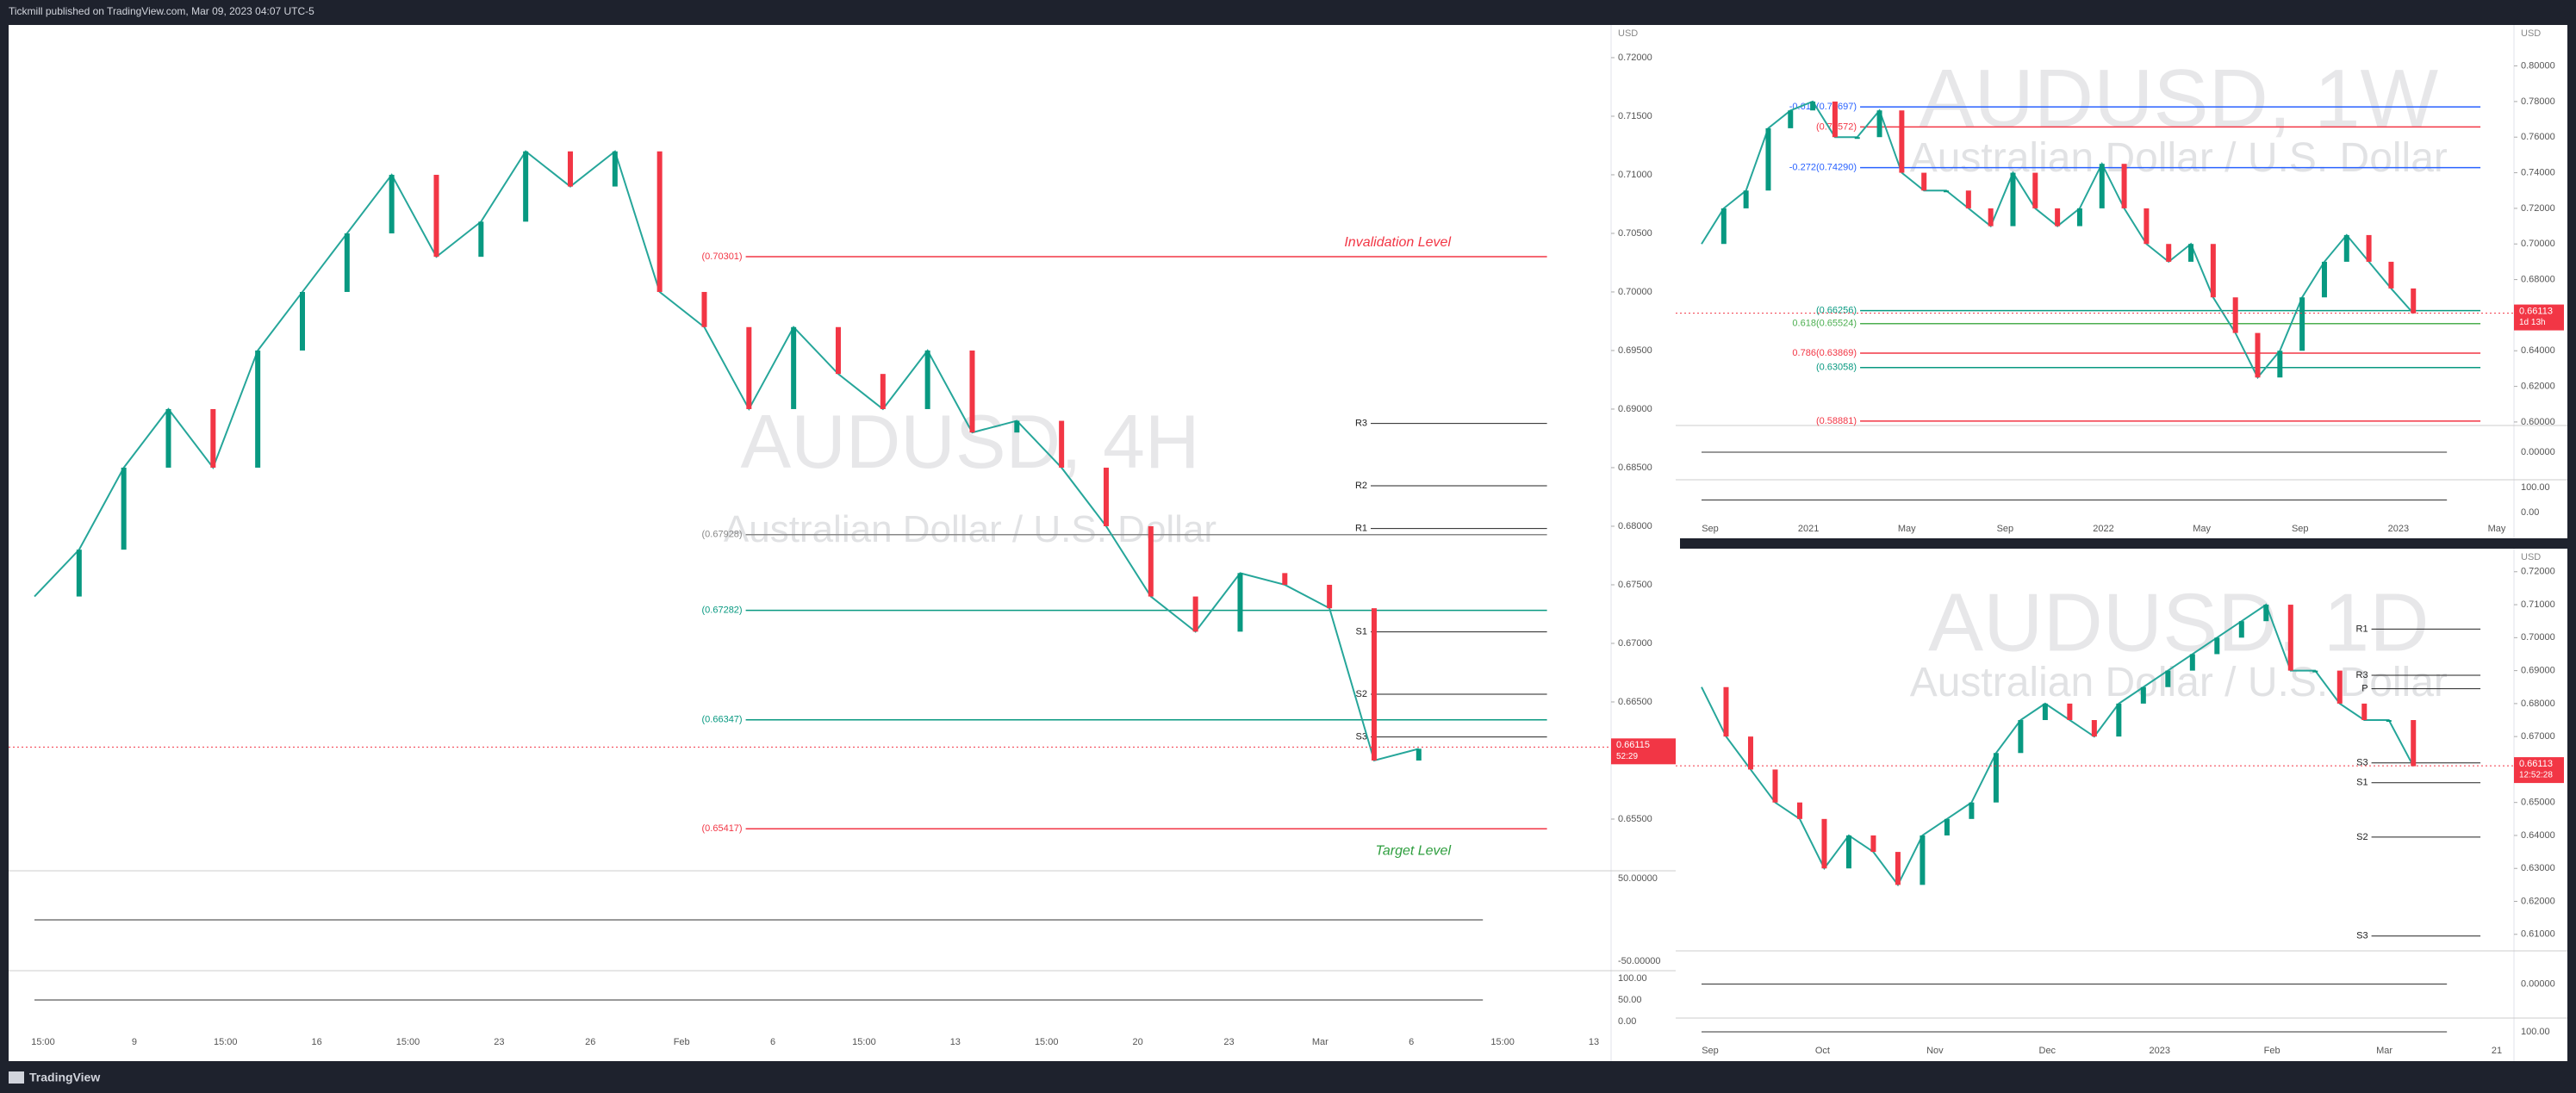 The width and height of the screenshot is (2576, 1093). Describe the element at coordinates (1823, 167) in the screenshot. I see `level-label: -0.272(0.74290)` at that location.